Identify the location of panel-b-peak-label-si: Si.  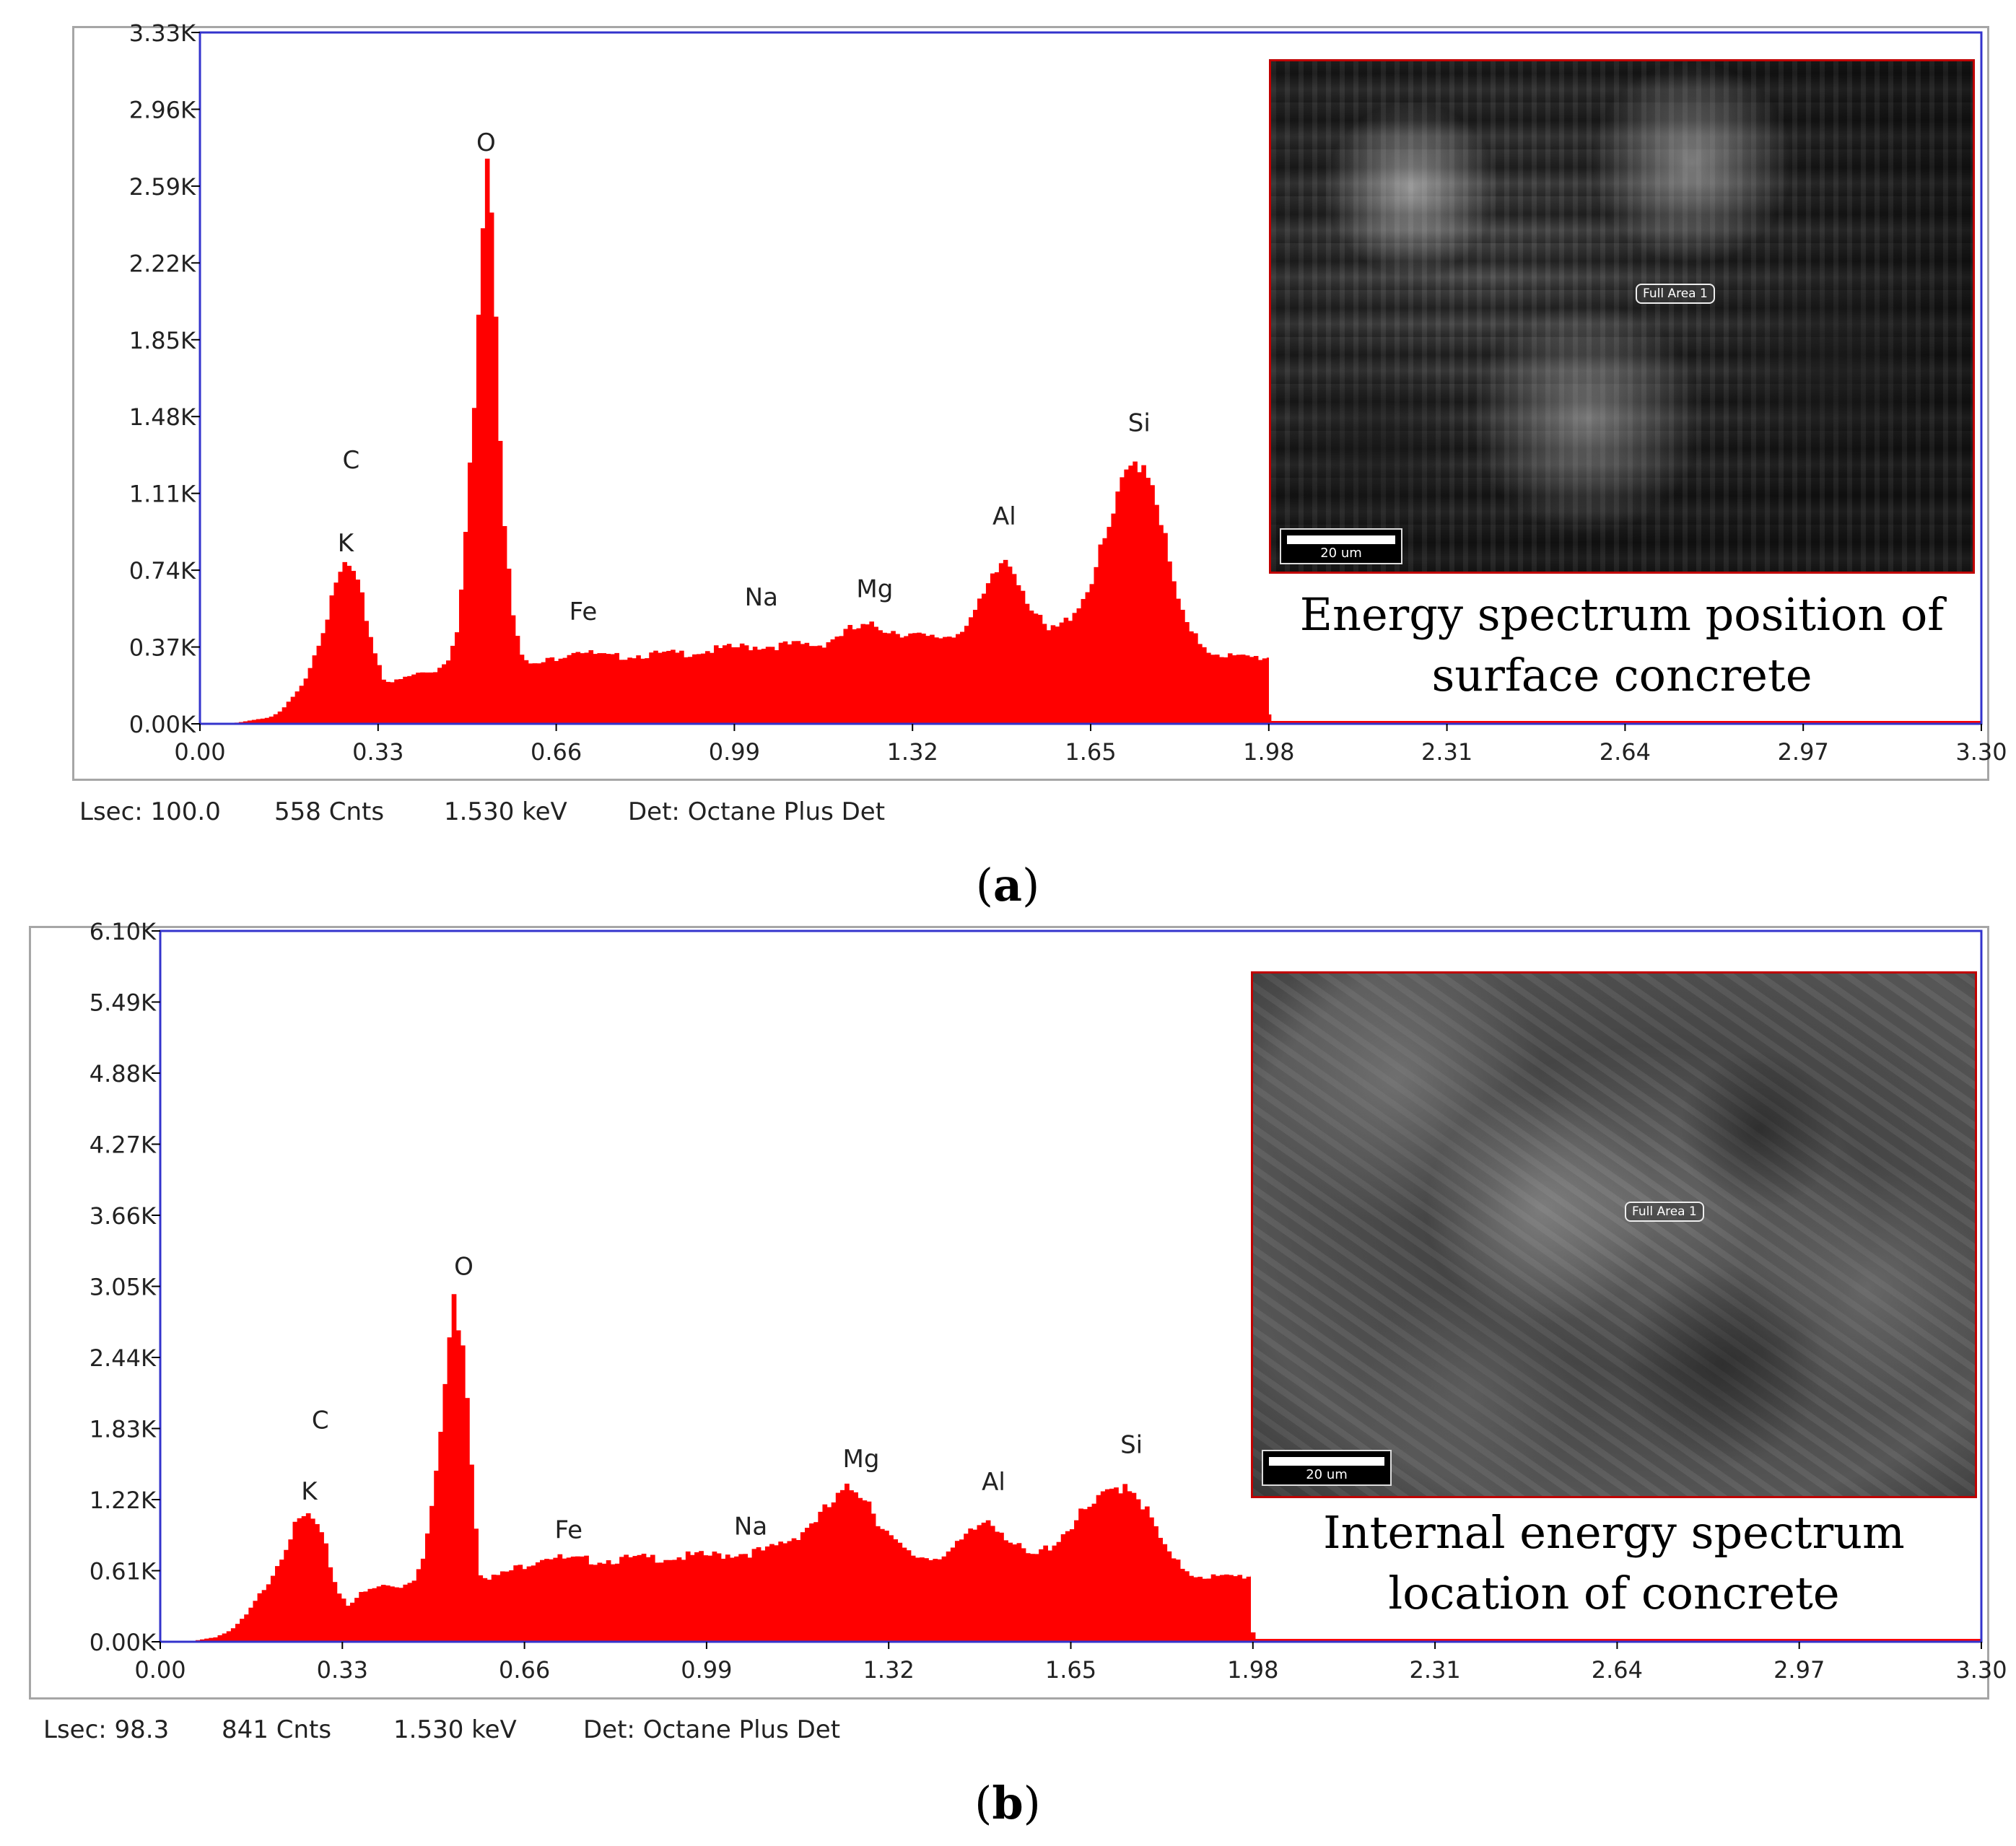
(1131, 1445).